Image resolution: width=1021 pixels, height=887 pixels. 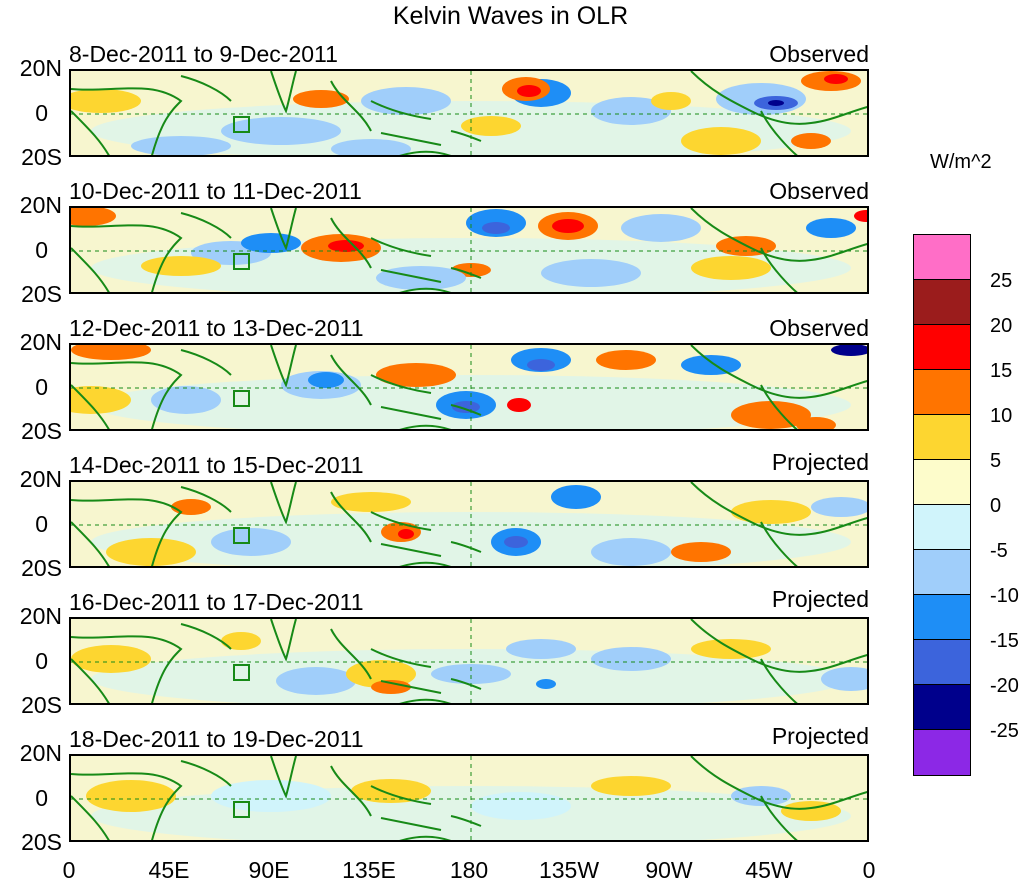 I want to click on panel-date-label: 16-Dec-2011 to 17-Dec-2011, so click(x=216, y=602).